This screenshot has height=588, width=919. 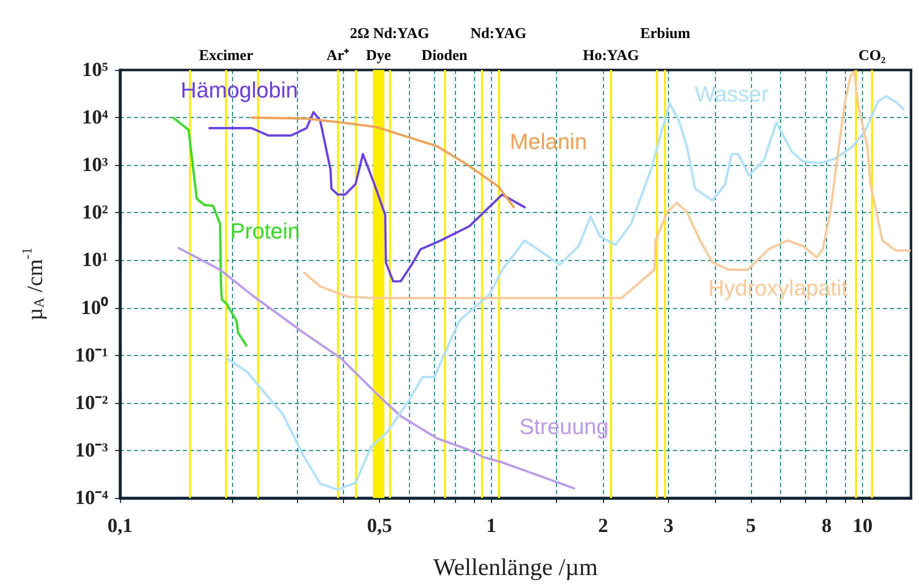 What do you see at coordinates (95, 117) in the screenshot?
I see `y-tick-label: 10⁴` at bounding box center [95, 117].